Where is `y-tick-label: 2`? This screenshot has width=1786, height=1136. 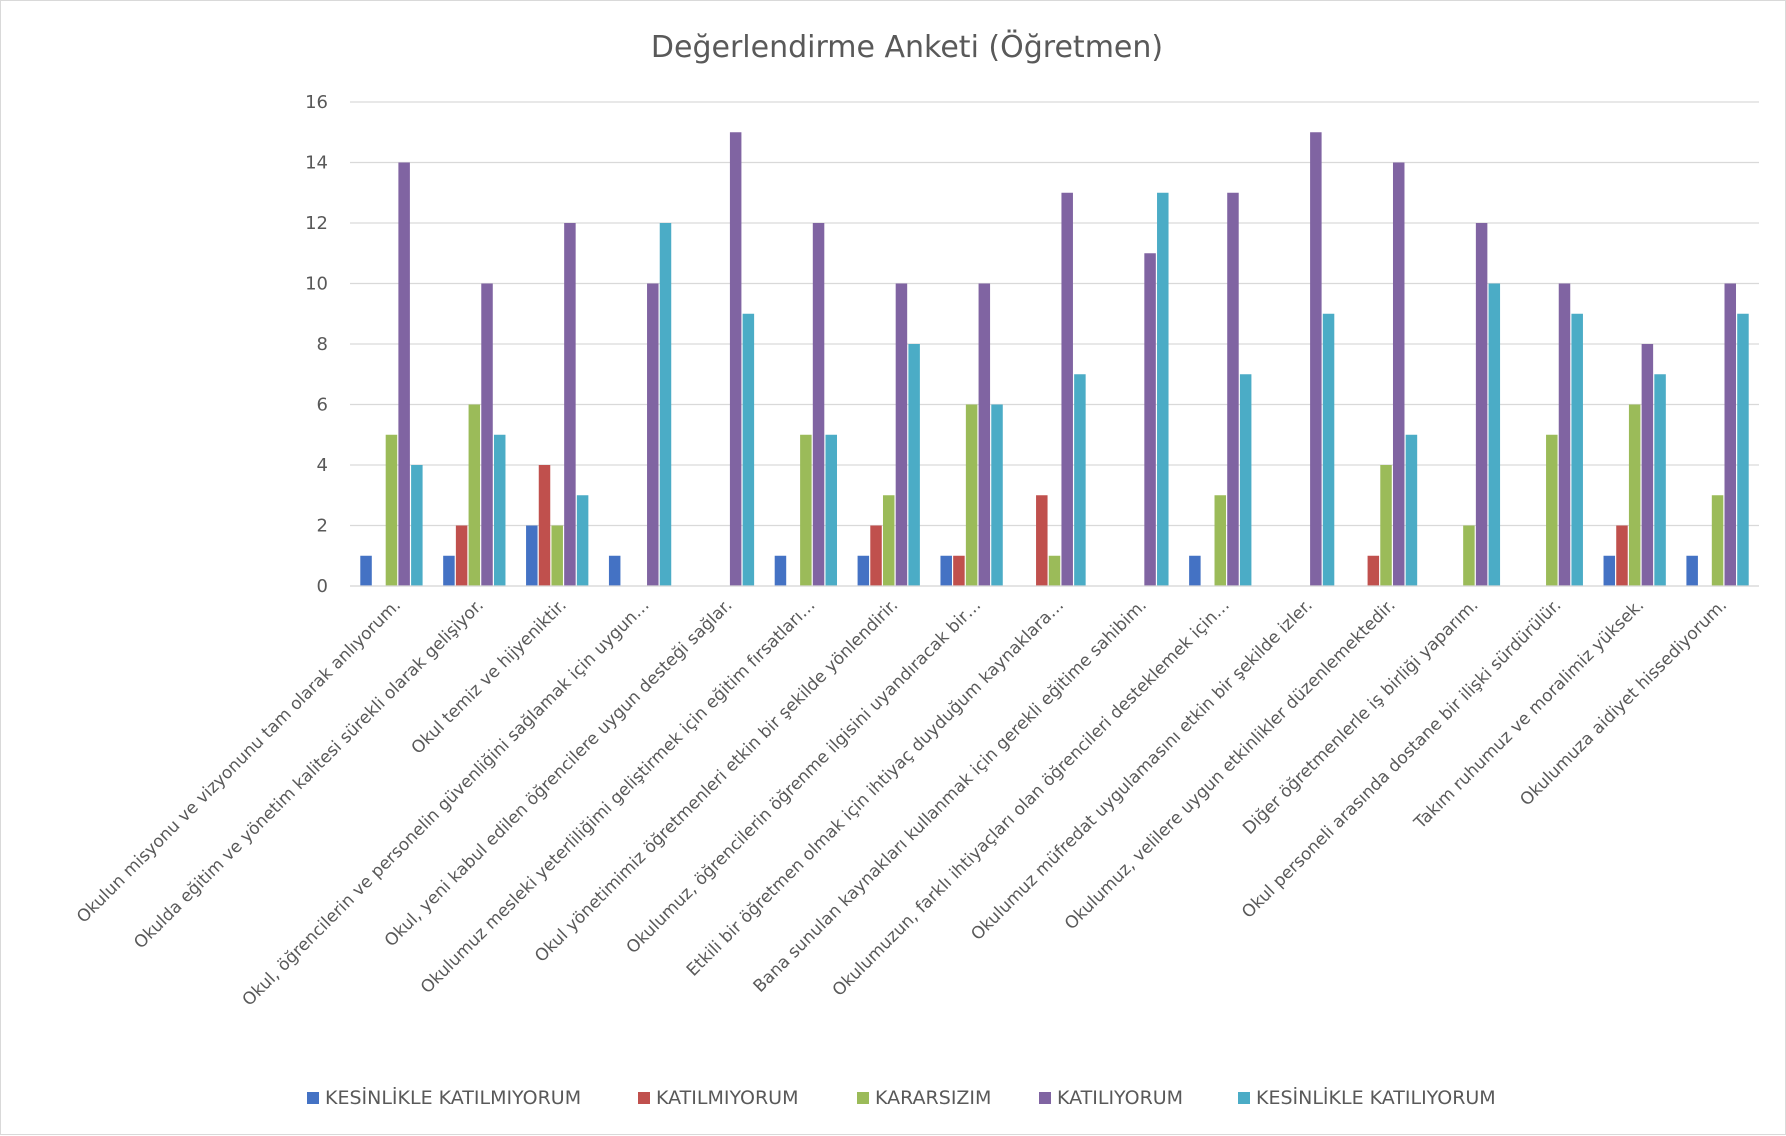
y-tick-label: 2 is located at coordinates (322, 526).